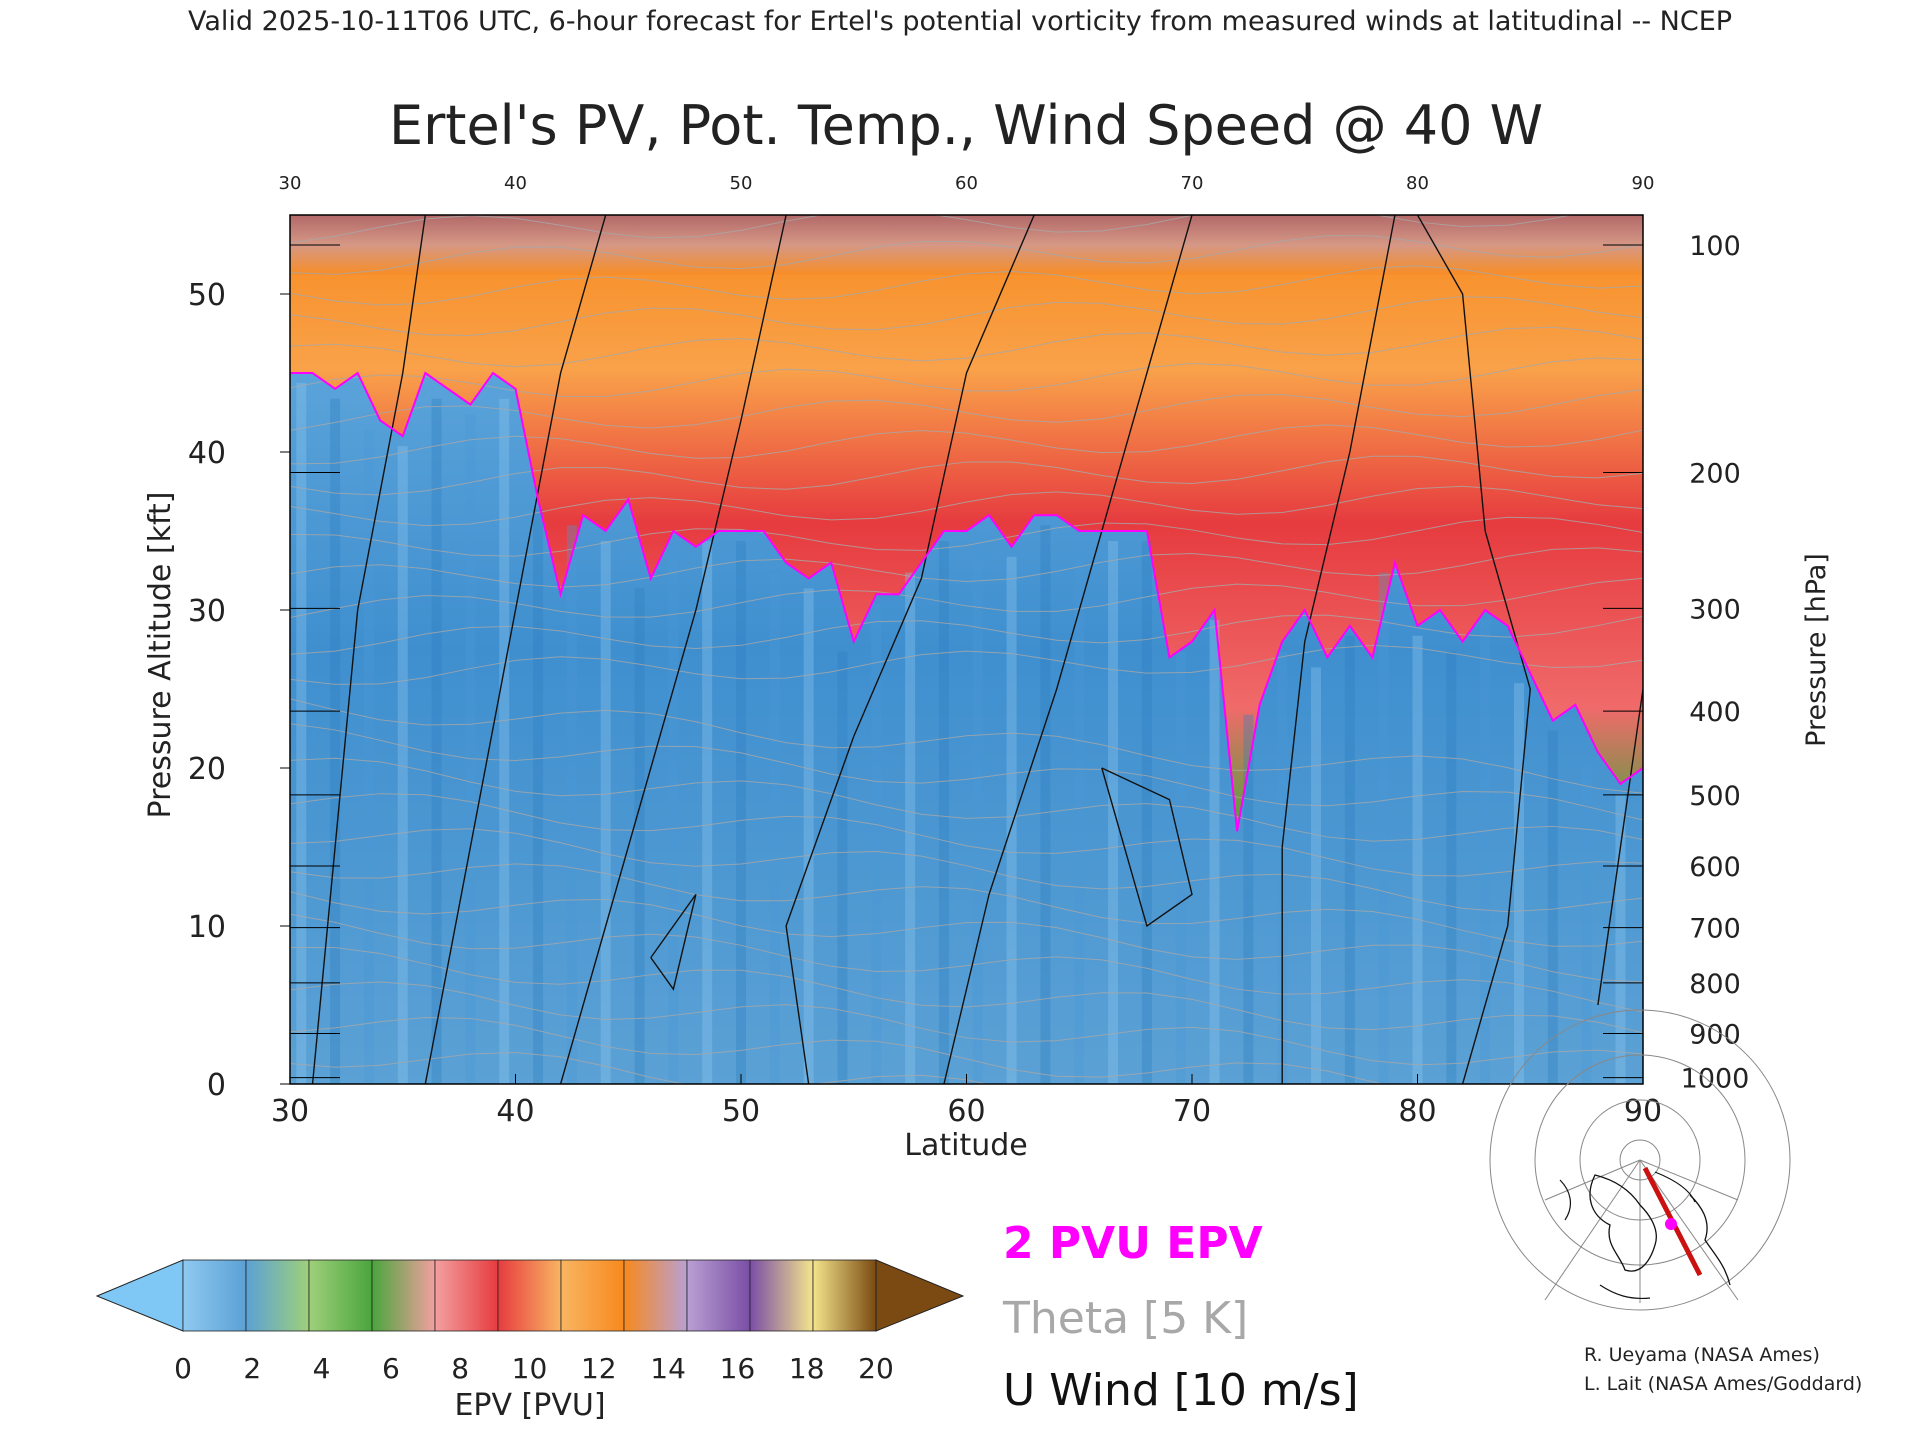 Image resolution: width=1920 pixels, height=1440 pixels. I want to click on y-axis-right-label: Pressure [hPa], so click(1816, 650).